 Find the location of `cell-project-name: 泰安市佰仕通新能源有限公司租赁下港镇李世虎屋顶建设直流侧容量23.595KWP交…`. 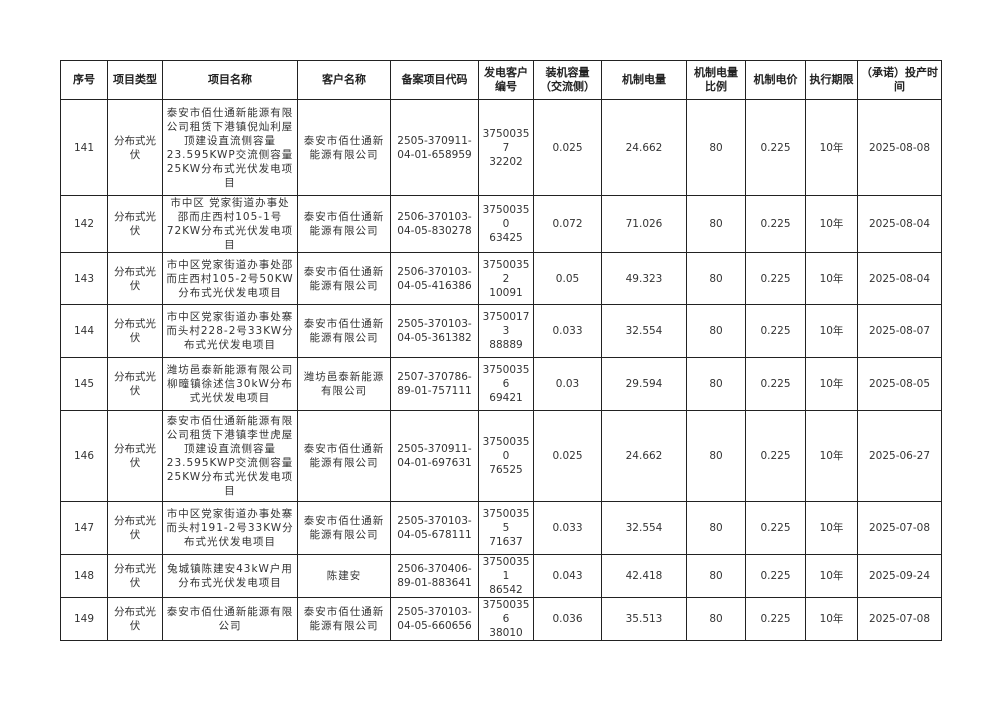

cell-project-name: 泰安市佰仕通新能源有限公司租赁下港镇李世虎屋顶建设直流侧容量23.595KWP交… is located at coordinates (230, 456).